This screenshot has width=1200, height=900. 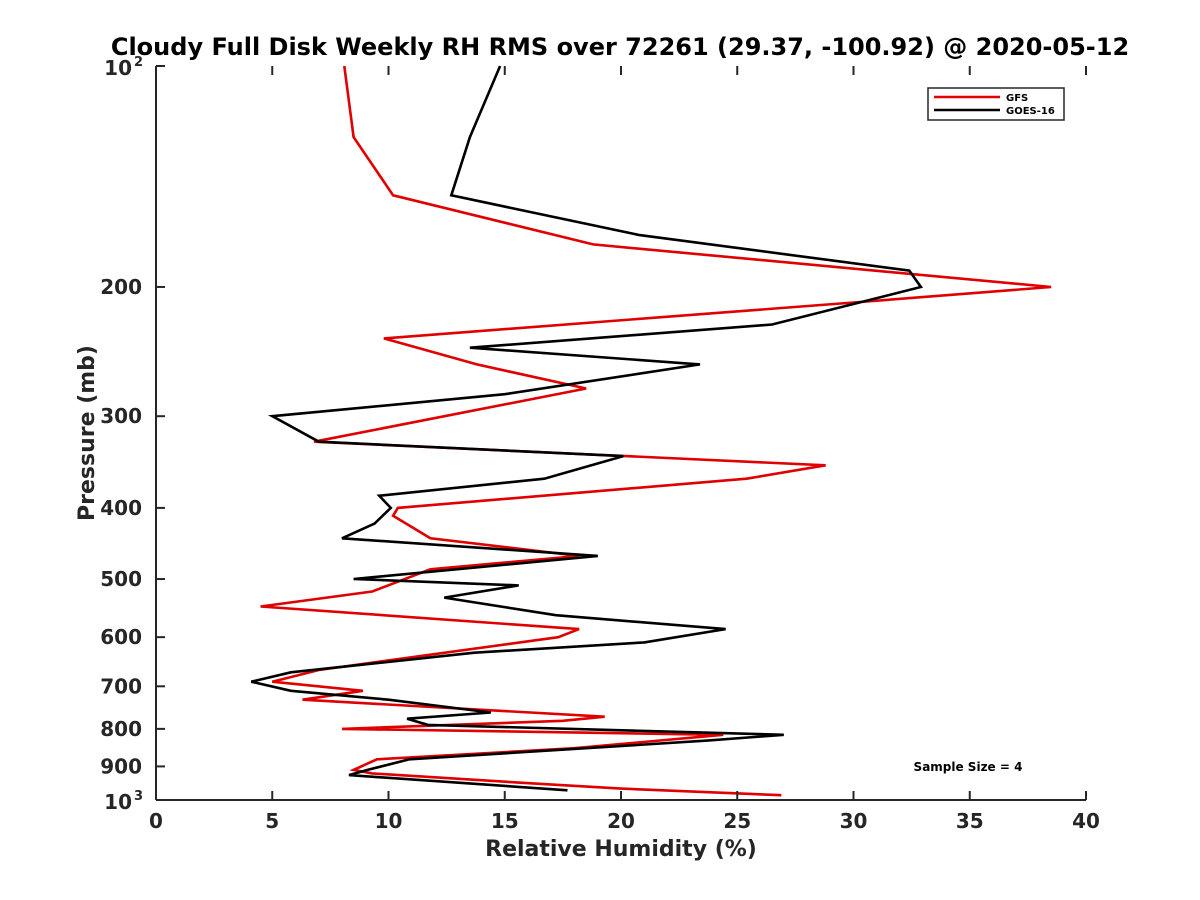 I want to click on y-tick-label: 900, so click(x=121, y=766).